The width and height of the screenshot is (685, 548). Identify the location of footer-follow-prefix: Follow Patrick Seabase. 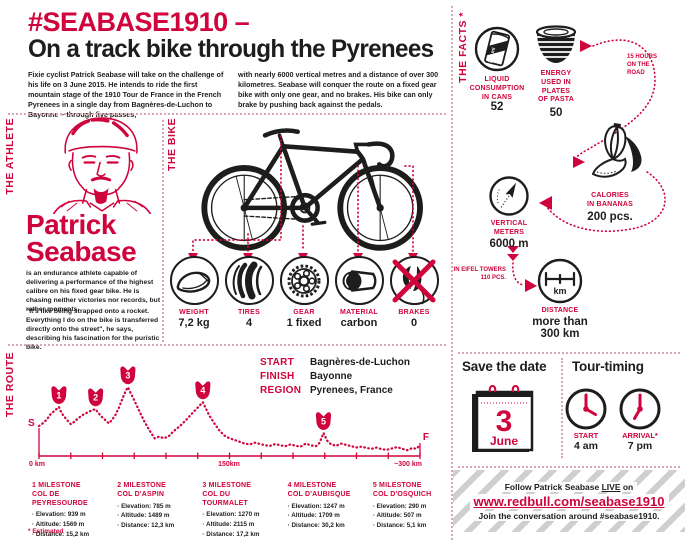
(553, 486).